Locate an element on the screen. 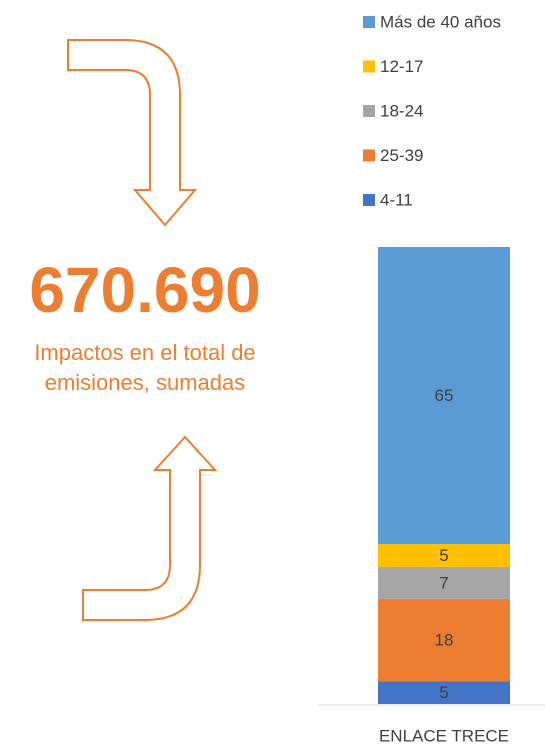 Image resolution: width=545 pixels, height=746 pixels. x-tick-label: ENLACE TRECE is located at coordinates (444, 735).